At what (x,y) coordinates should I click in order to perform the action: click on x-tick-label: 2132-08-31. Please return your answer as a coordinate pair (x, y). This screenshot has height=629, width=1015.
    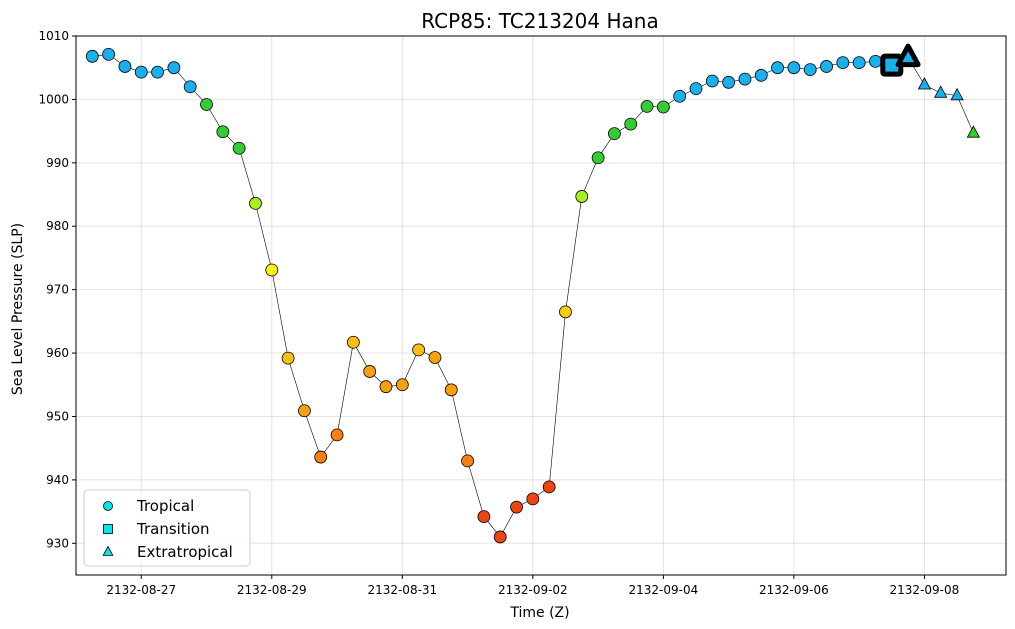
    Looking at the image, I should click on (402, 590).